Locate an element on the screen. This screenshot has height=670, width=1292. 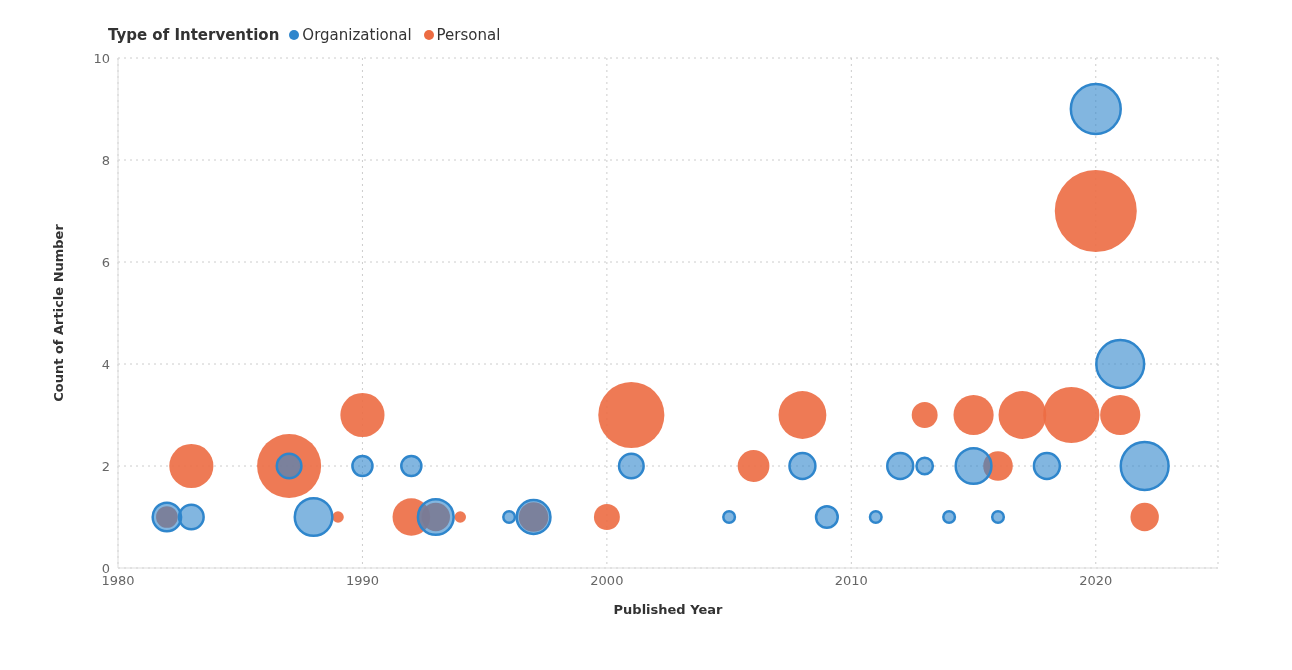
x-axis-title: Published Year is located at coordinates (668, 609).